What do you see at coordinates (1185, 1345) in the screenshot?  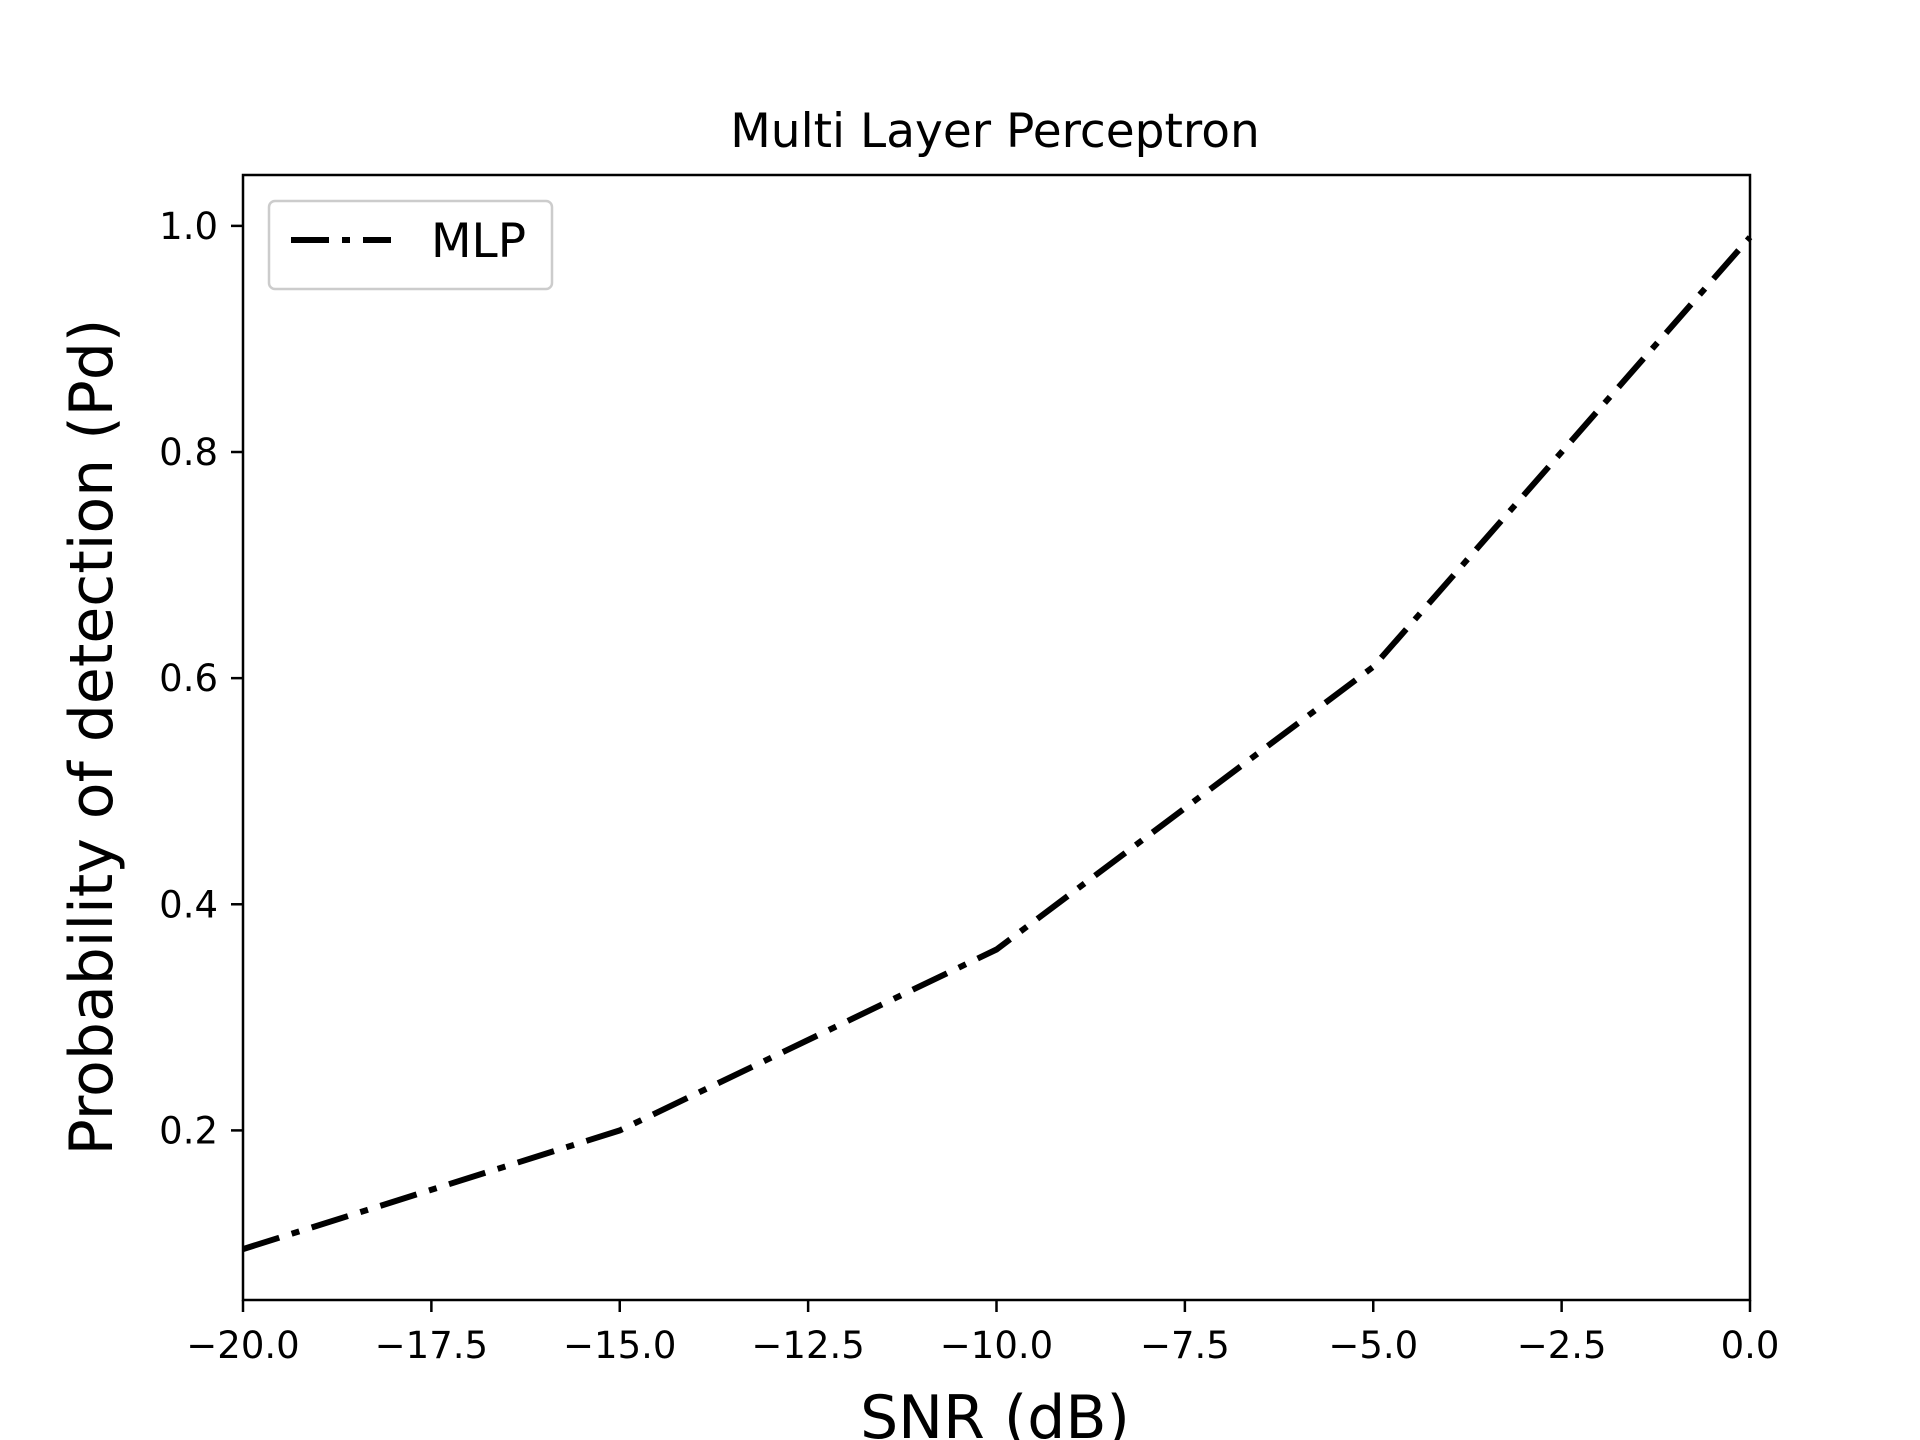 I see `x-tick-label: −7.5` at bounding box center [1185, 1345].